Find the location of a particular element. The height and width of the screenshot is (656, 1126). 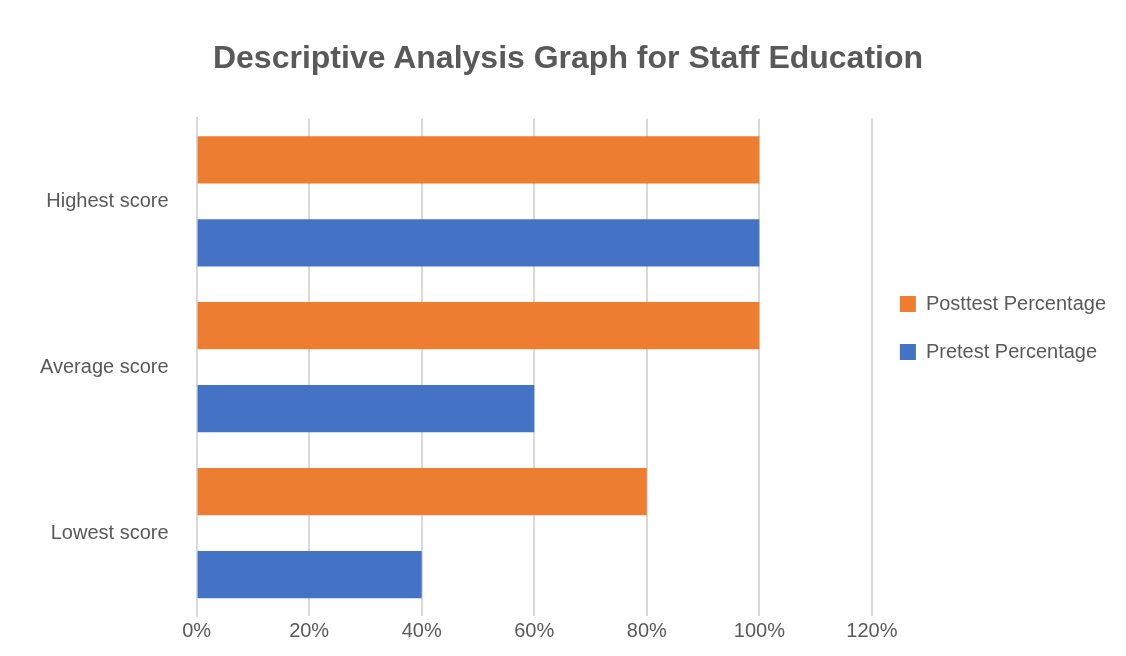

x-tick-label: 120% is located at coordinates (872, 629).